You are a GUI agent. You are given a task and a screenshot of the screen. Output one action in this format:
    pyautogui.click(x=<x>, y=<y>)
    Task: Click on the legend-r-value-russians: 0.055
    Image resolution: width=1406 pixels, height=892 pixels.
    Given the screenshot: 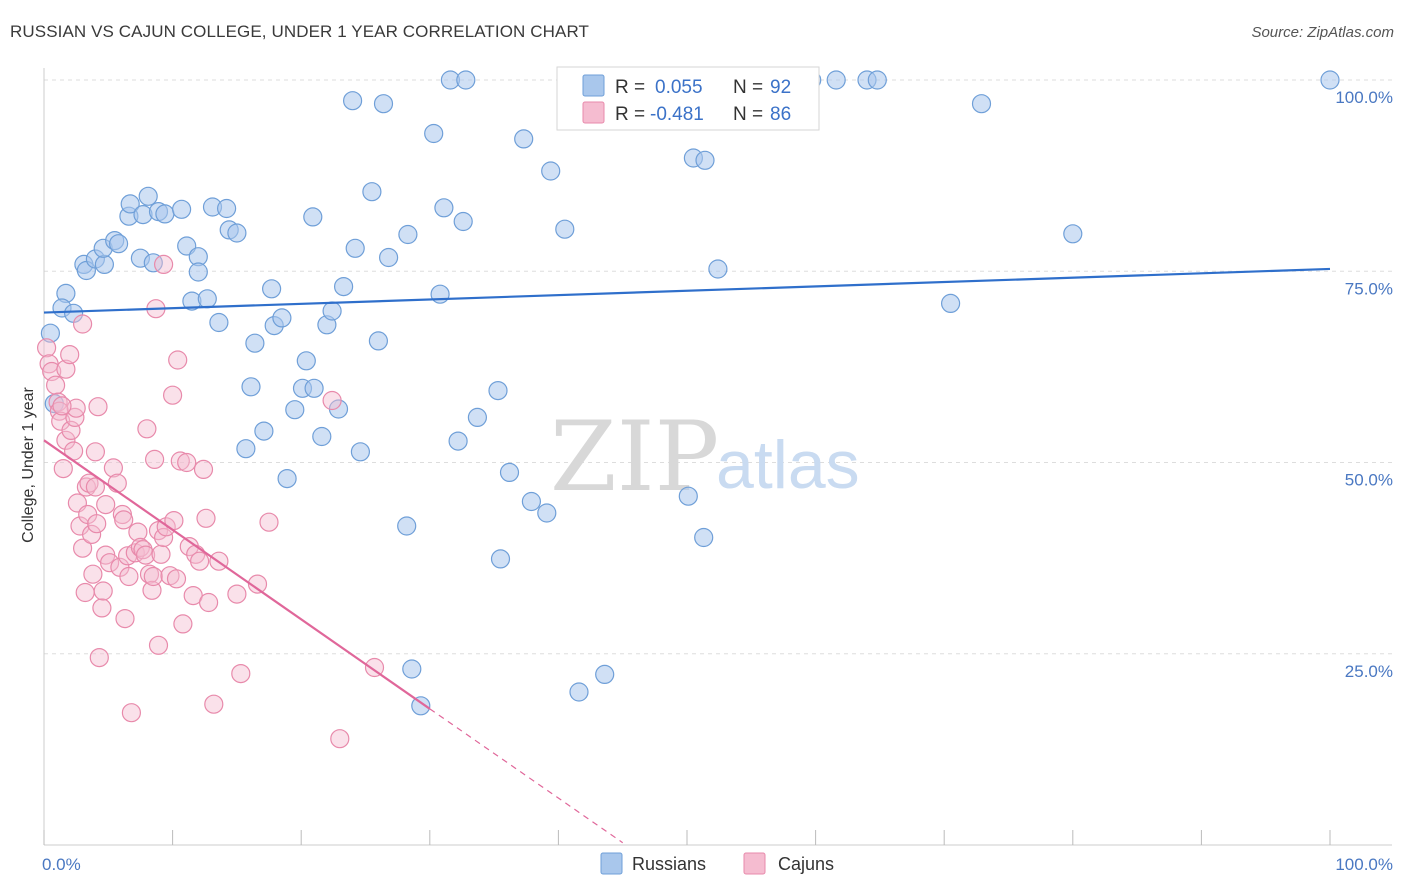 What is the action you would take?
    pyautogui.click(x=679, y=87)
    